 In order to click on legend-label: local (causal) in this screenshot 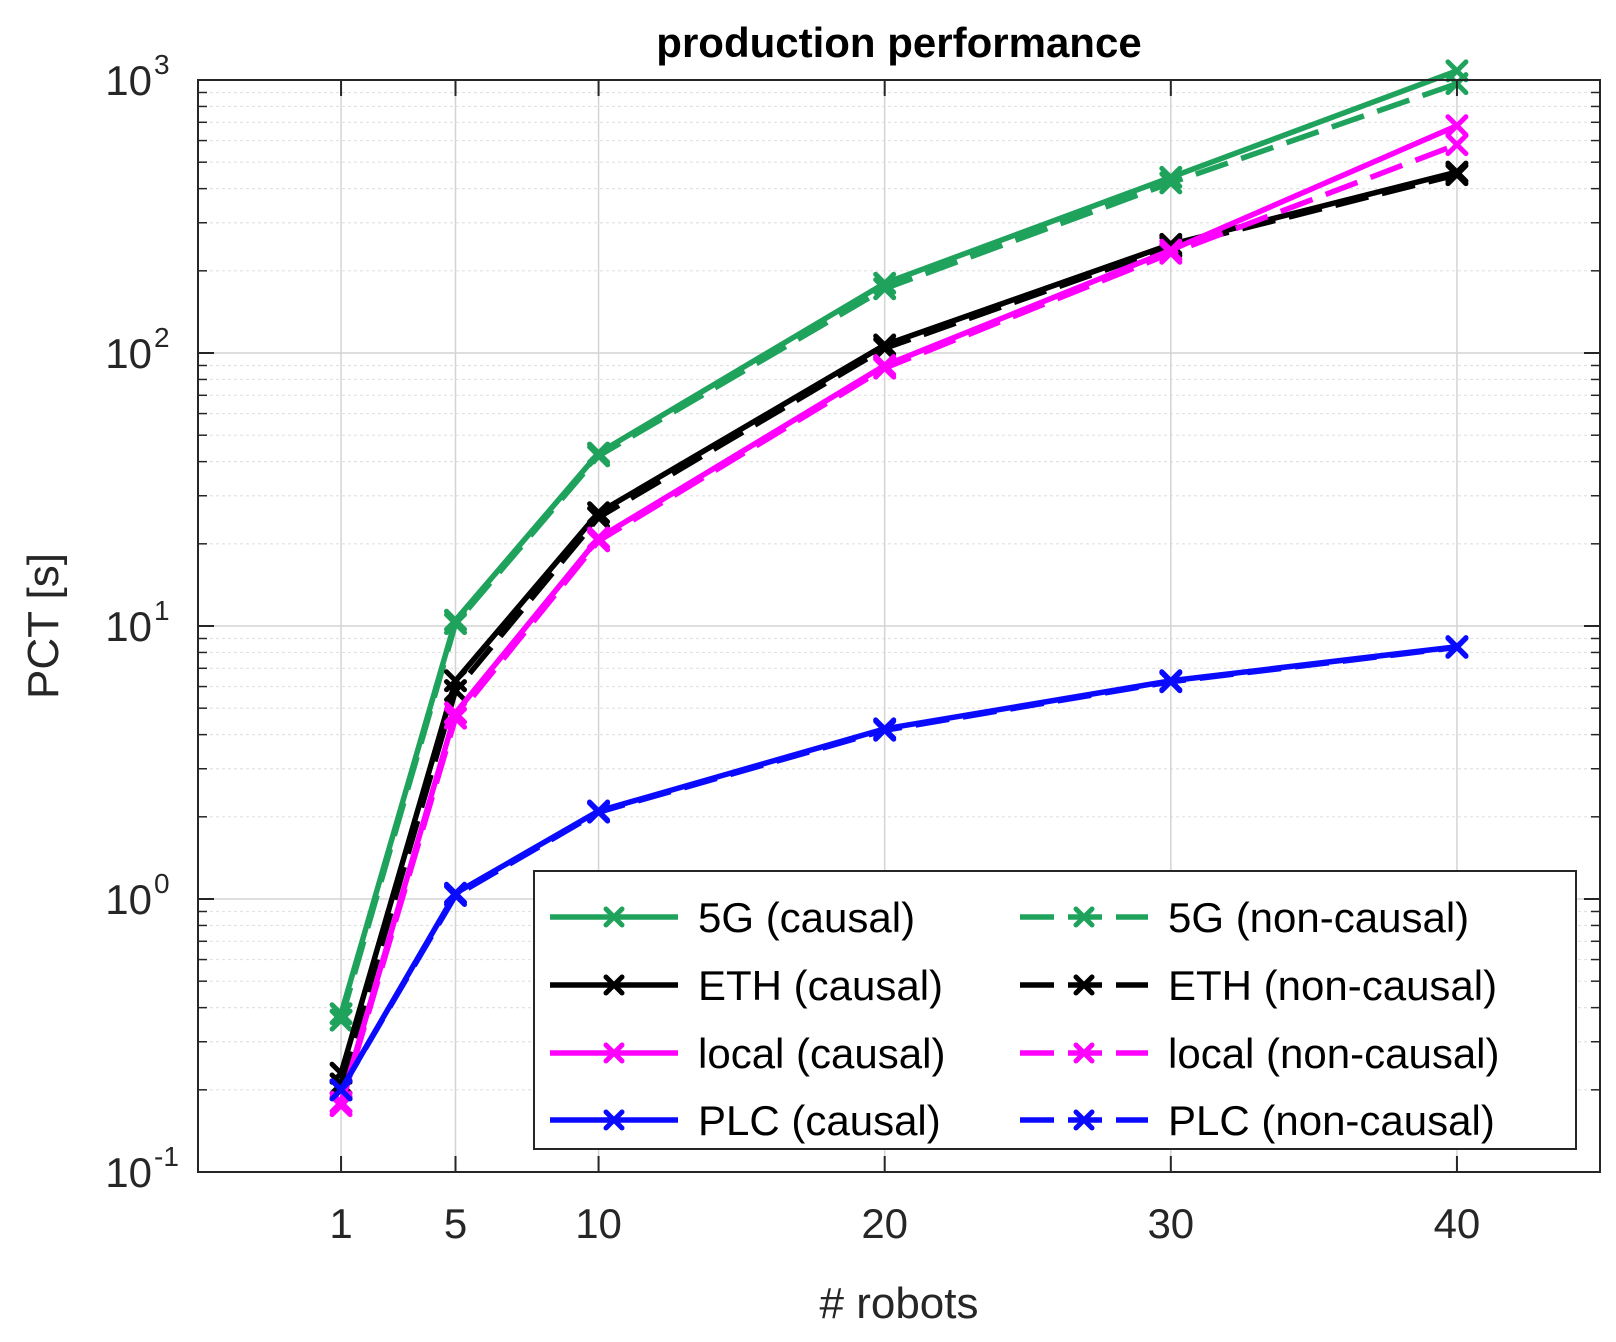, I will do `click(821, 1053)`.